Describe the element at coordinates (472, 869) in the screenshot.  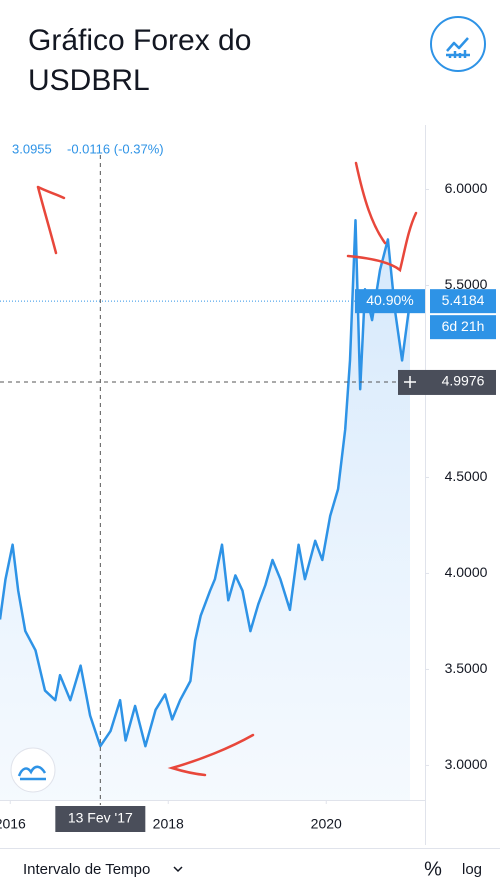
I see `log-toggle: log` at that location.